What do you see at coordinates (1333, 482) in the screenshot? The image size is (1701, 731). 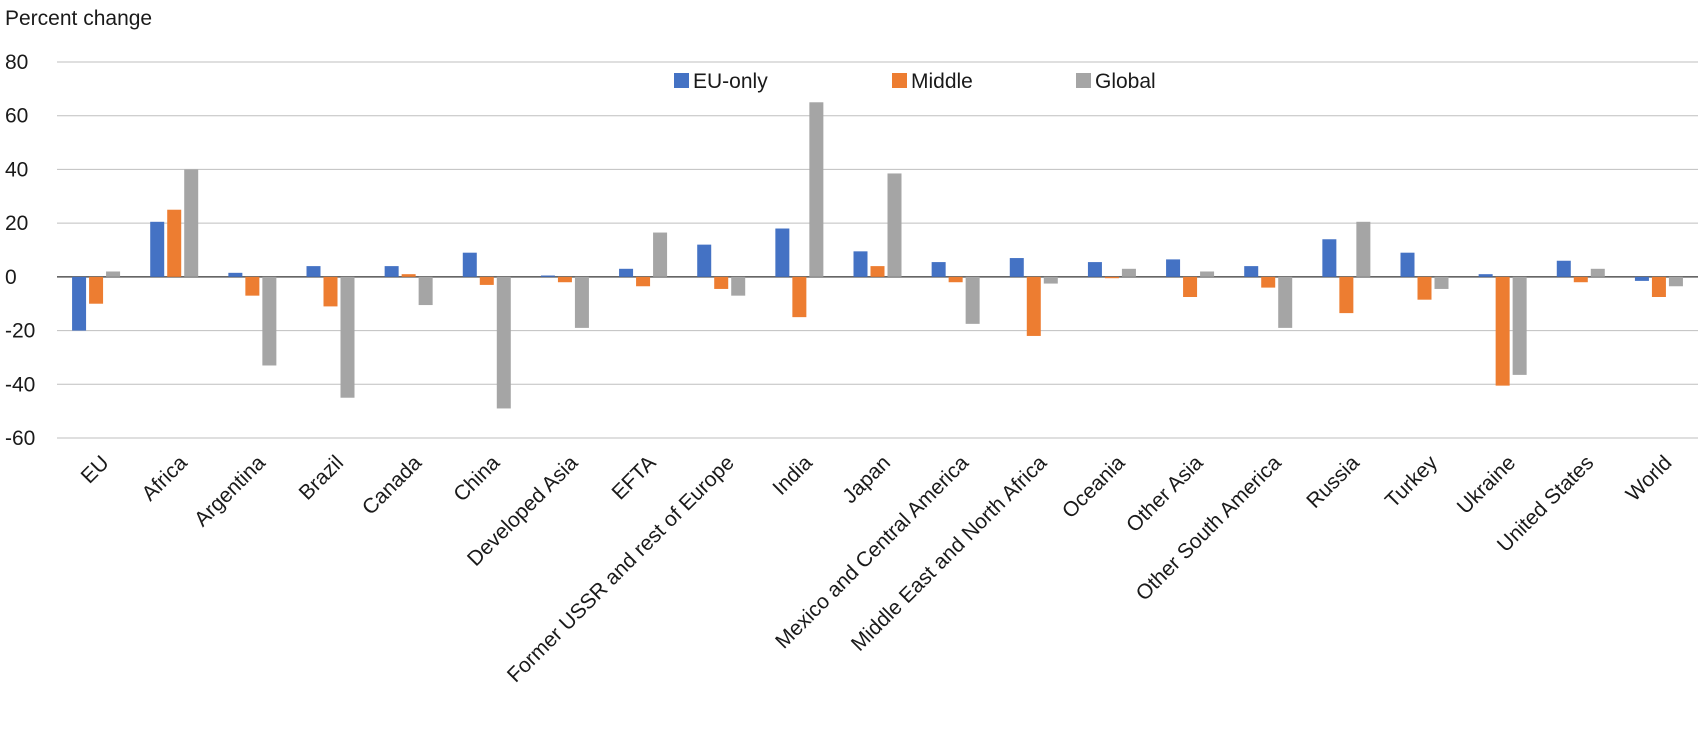 I see `x-tick-label: Russia` at bounding box center [1333, 482].